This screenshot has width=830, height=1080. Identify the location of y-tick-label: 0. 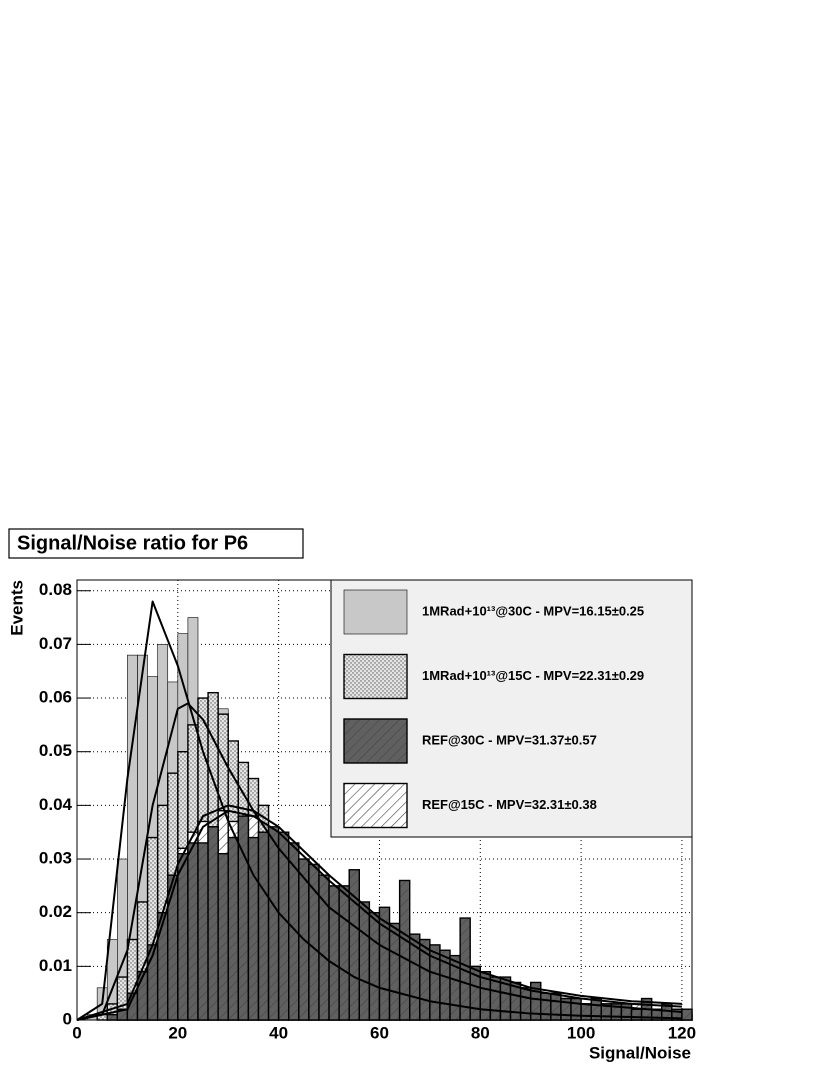
(67, 1018).